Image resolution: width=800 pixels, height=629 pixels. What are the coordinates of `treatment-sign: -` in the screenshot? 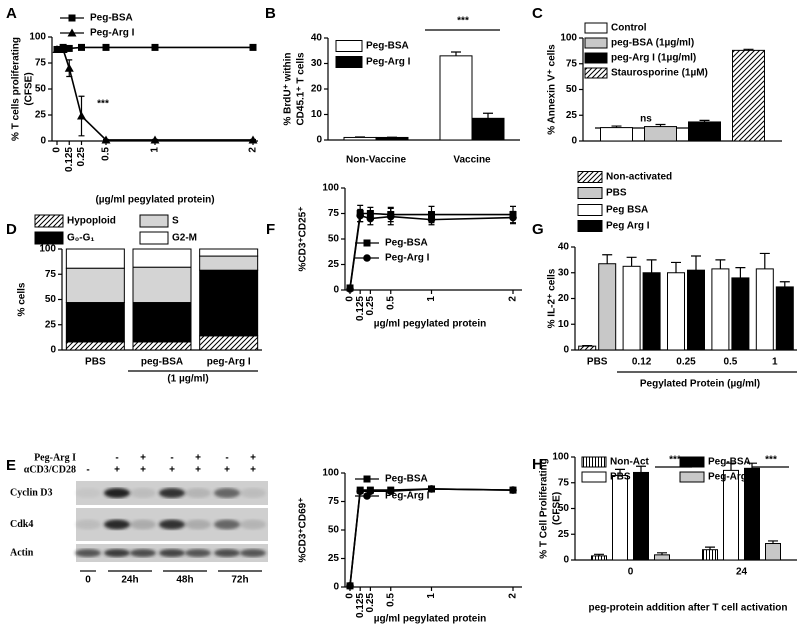 It's located at (226, 458).